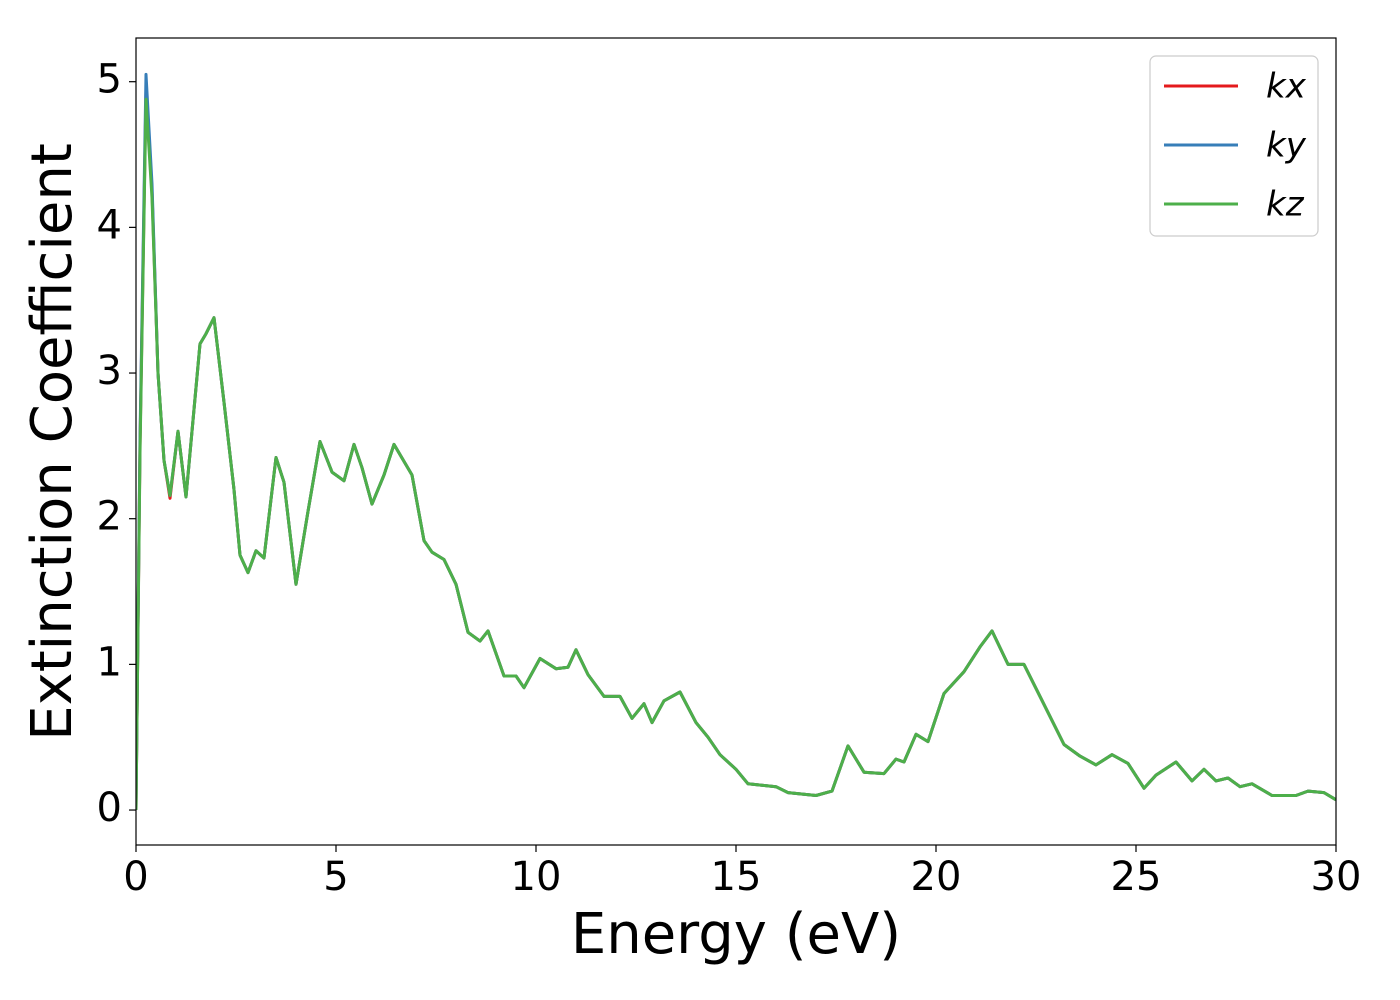 Image resolution: width=1400 pixels, height=1000 pixels. Describe the element at coordinates (109, 371) in the screenshot. I see `y-tick-label: 3` at that location.